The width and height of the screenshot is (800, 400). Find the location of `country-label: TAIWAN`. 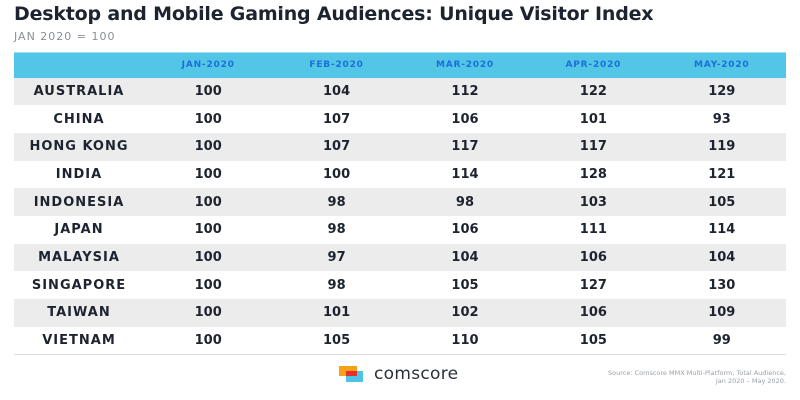

country-label: TAIWAN is located at coordinates (79, 313).